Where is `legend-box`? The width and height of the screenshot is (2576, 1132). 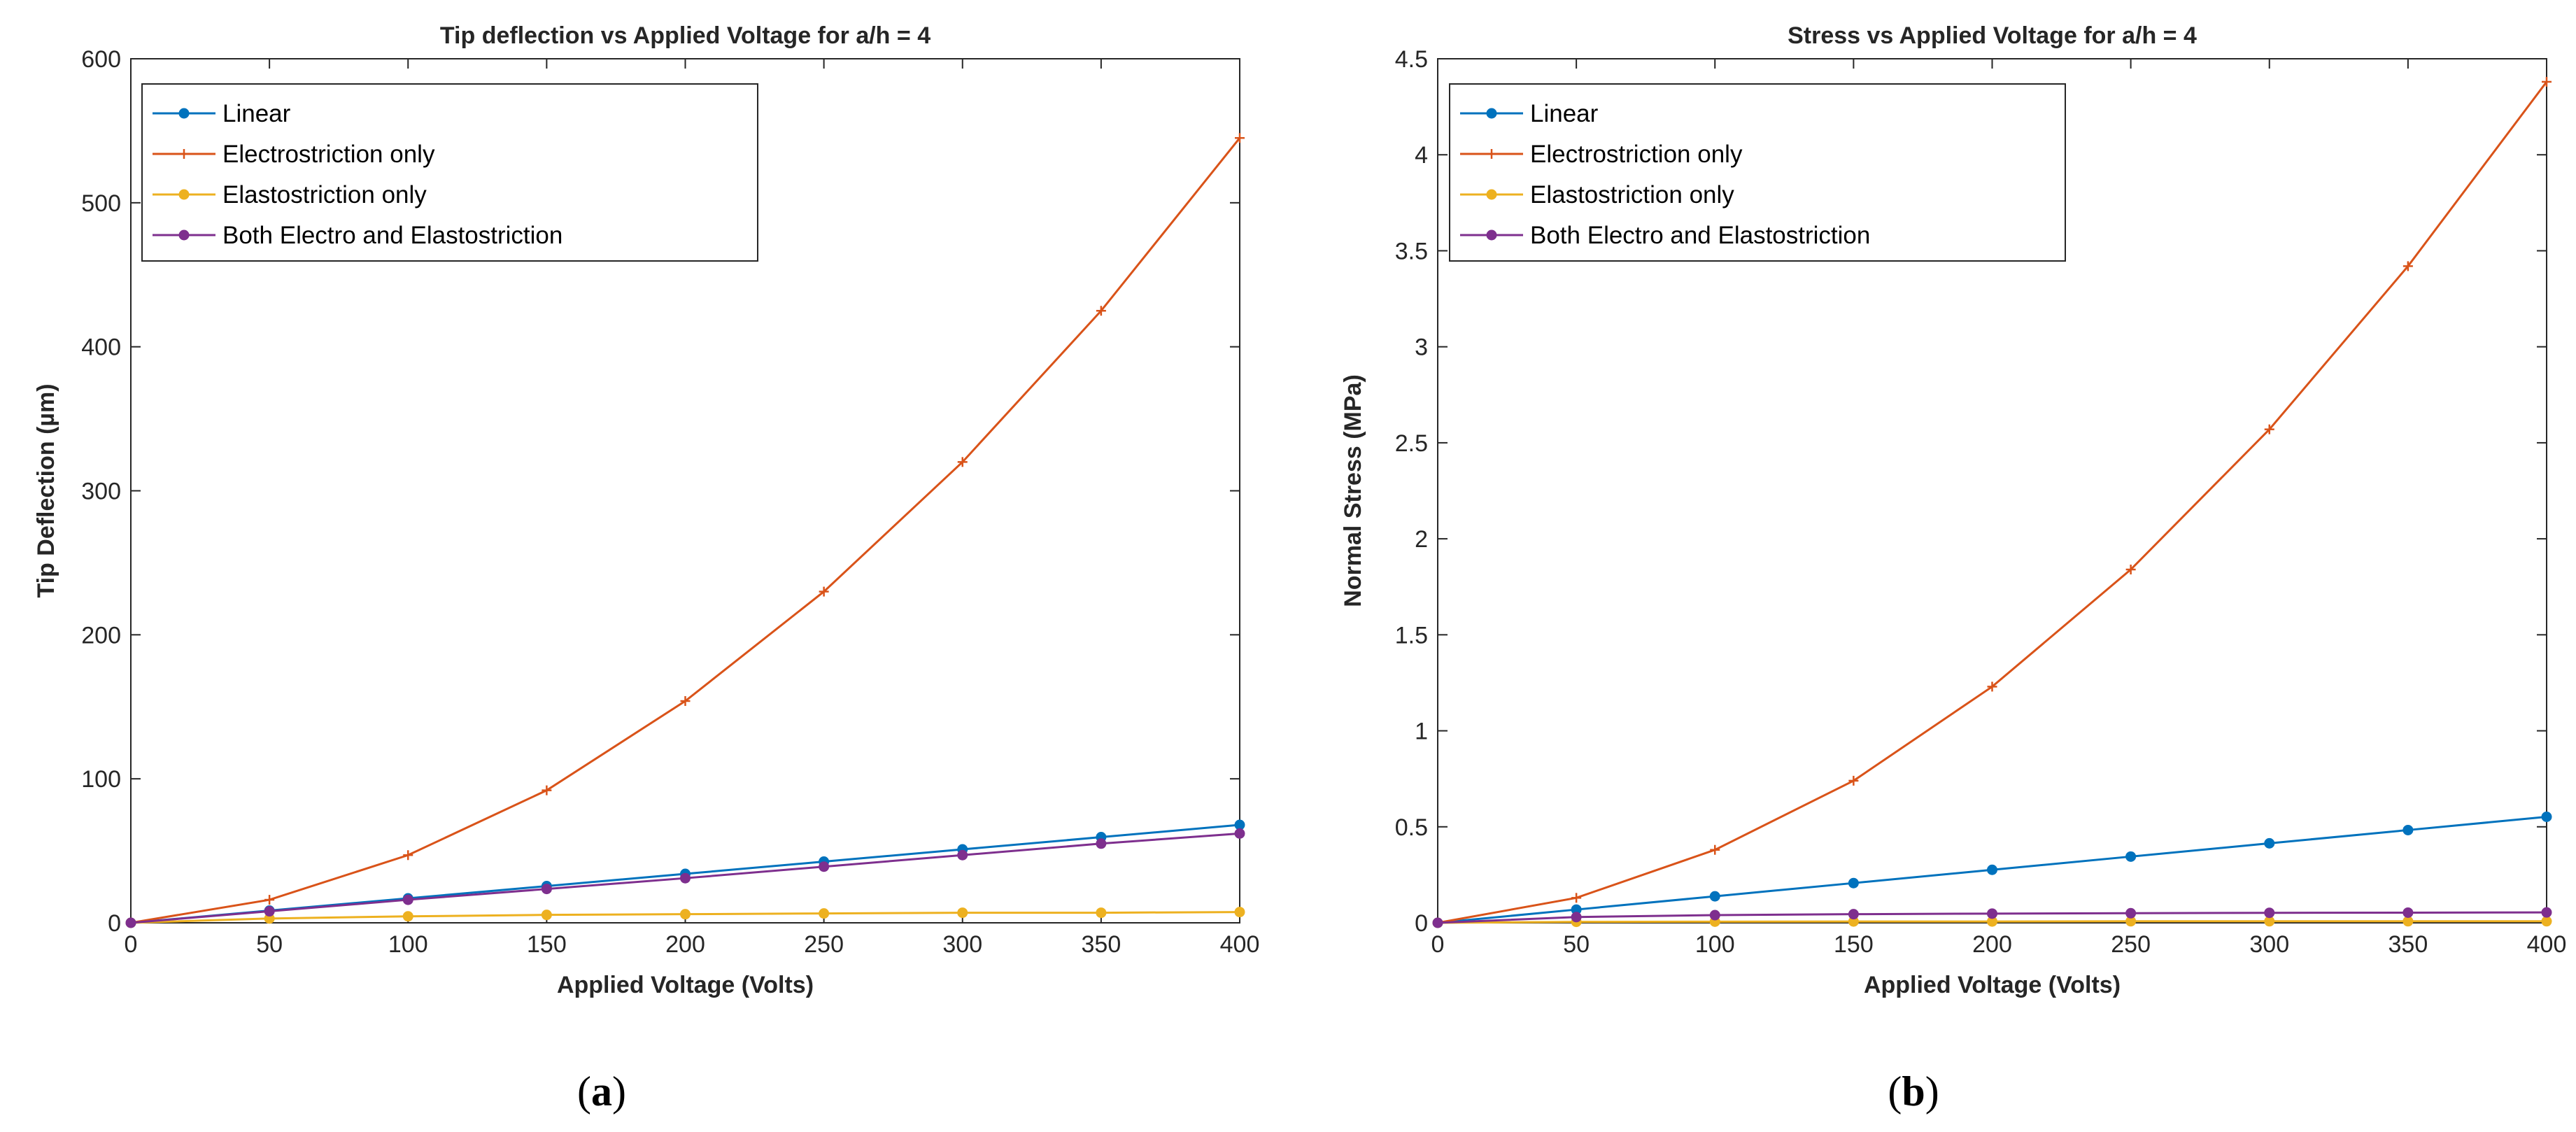
legend-box is located at coordinates (449, 172).